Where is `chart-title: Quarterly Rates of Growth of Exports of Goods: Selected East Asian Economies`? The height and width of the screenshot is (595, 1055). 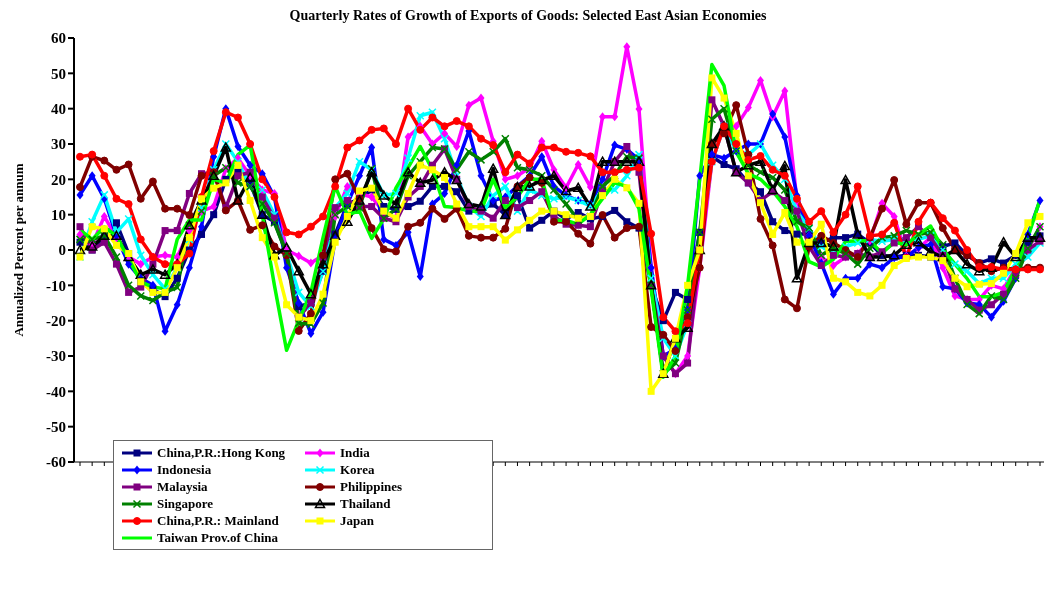
chart-title: Quarterly Rates of Growth of Exports of Goods: Selected East Asian Economies is located at coordinates (528, 16).